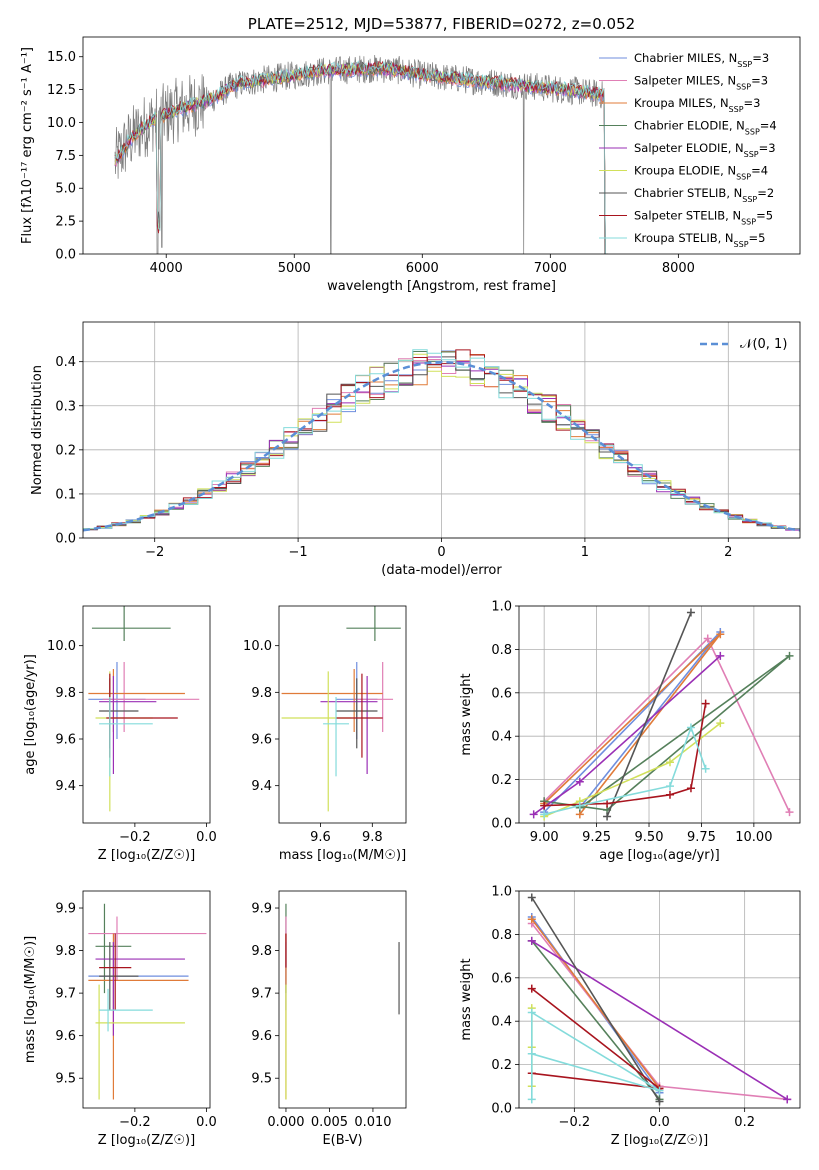  What do you see at coordinates (441, 286) in the screenshot?
I see `x-axis-label: wavelength [Angstrom, rest frame]` at bounding box center [441, 286].